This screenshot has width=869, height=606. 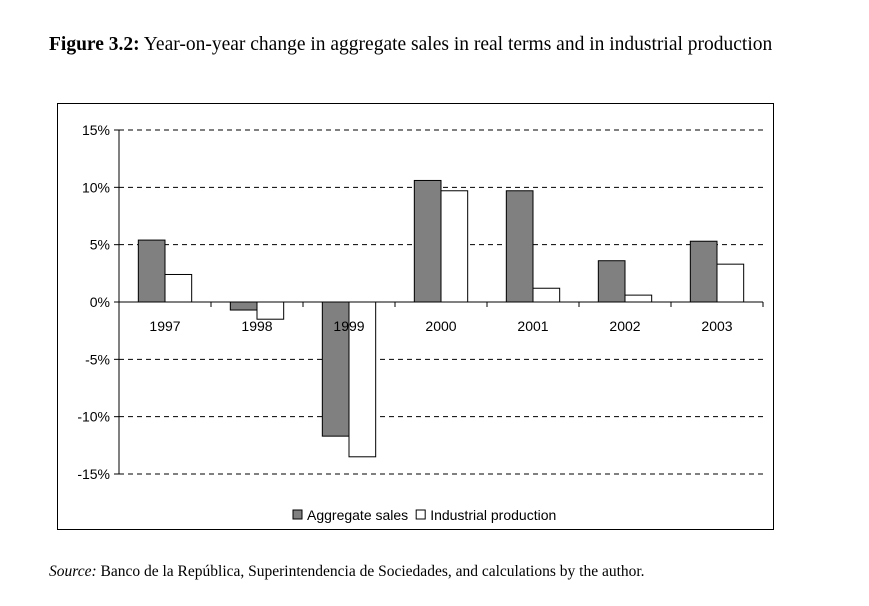 What do you see at coordinates (96, 130) in the screenshot?
I see `y-tick-label: 15%` at bounding box center [96, 130].